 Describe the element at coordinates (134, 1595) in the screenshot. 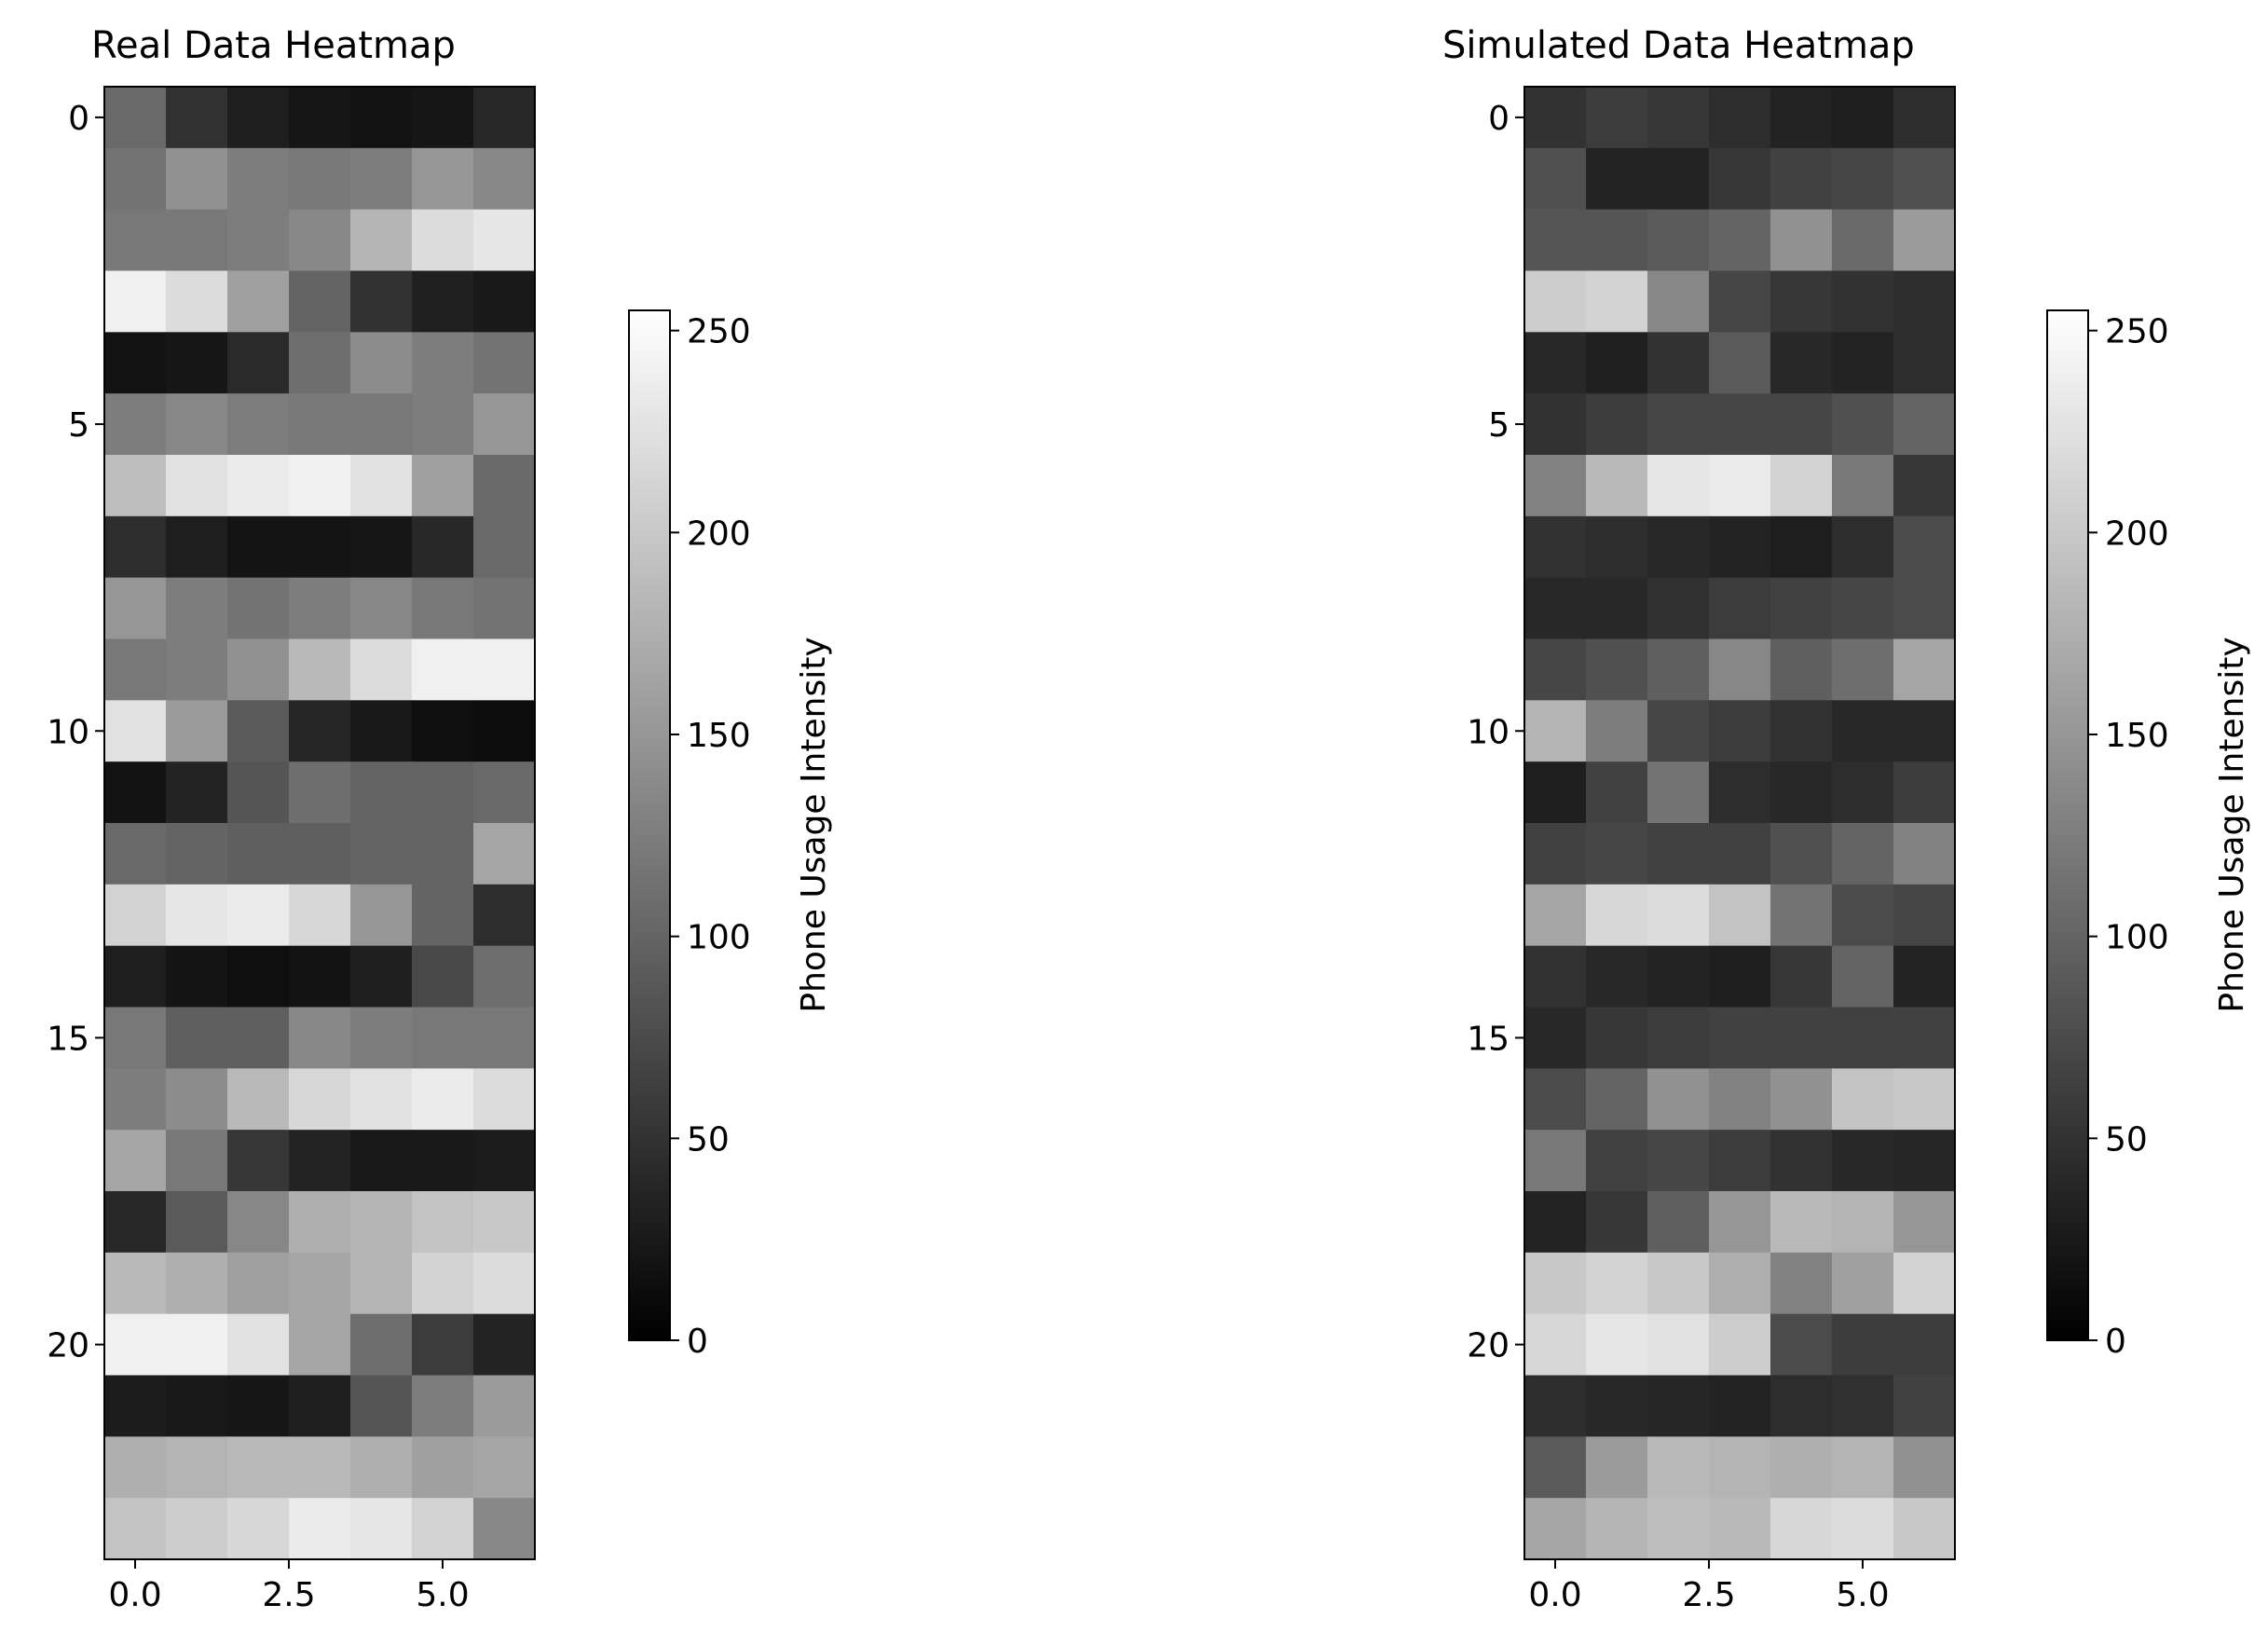

I see `real-x-tick-label: 0.0` at that location.